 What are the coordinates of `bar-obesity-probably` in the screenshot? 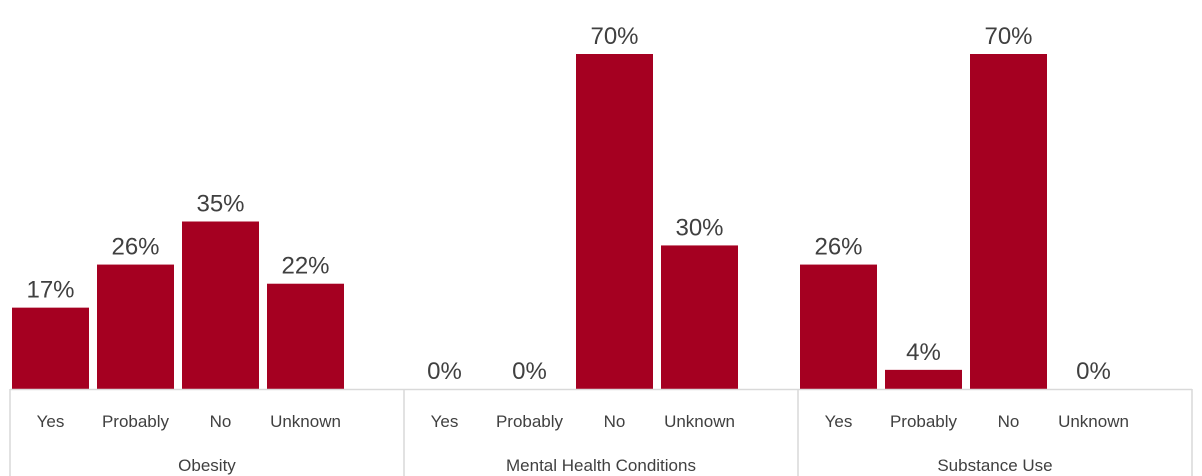 It's located at (135, 326).